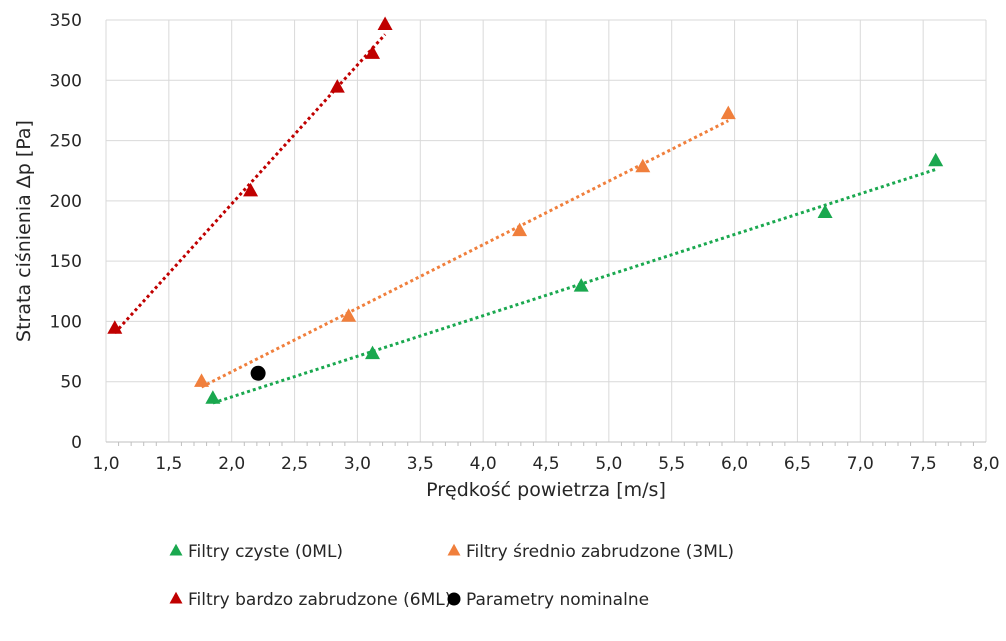 The width and height of the screenshot is (1006, 641). I want to click on legend-circle-icon, so click(454, 599).